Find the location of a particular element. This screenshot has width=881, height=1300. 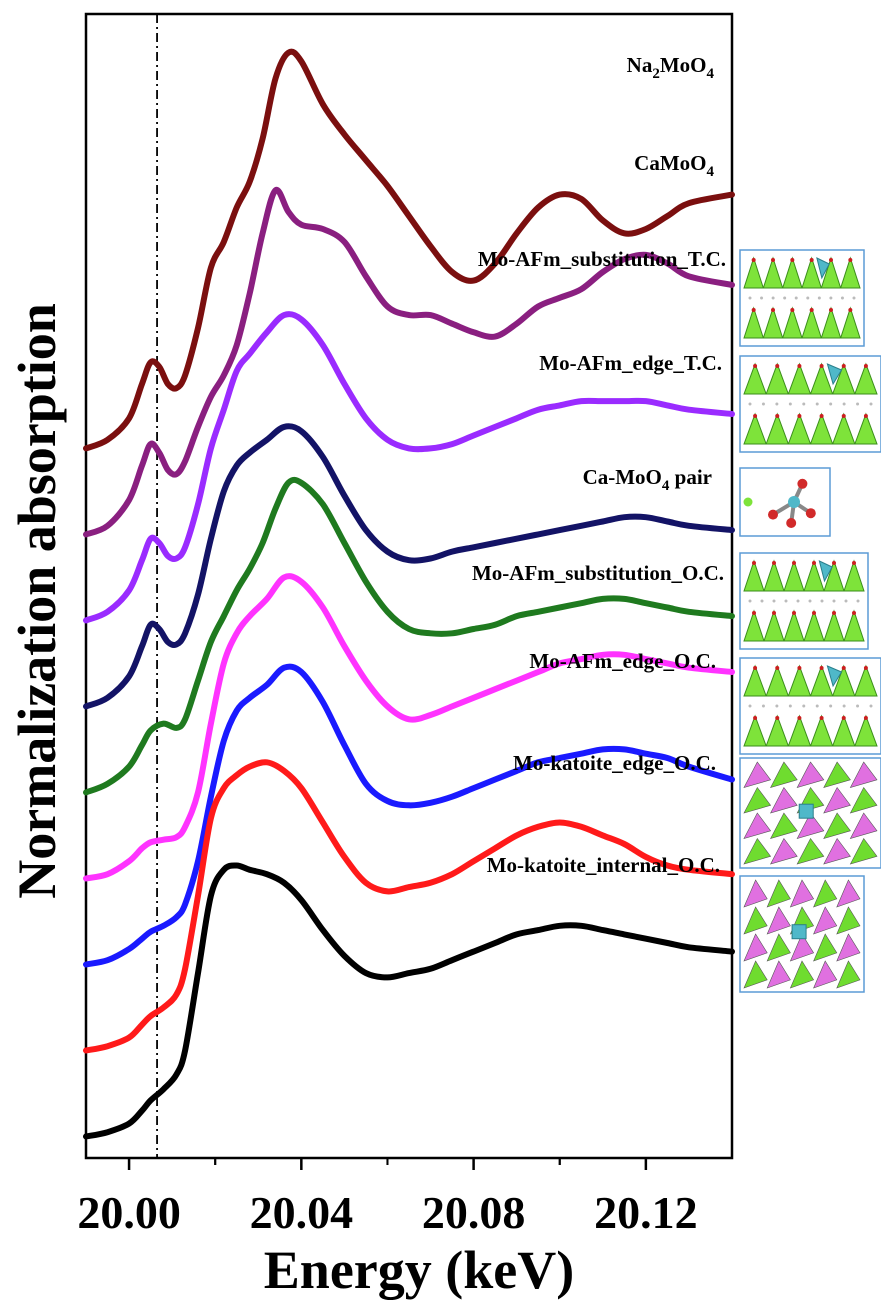

x-axis-label: Energy (keV) is located at coordinates (419, 1270).